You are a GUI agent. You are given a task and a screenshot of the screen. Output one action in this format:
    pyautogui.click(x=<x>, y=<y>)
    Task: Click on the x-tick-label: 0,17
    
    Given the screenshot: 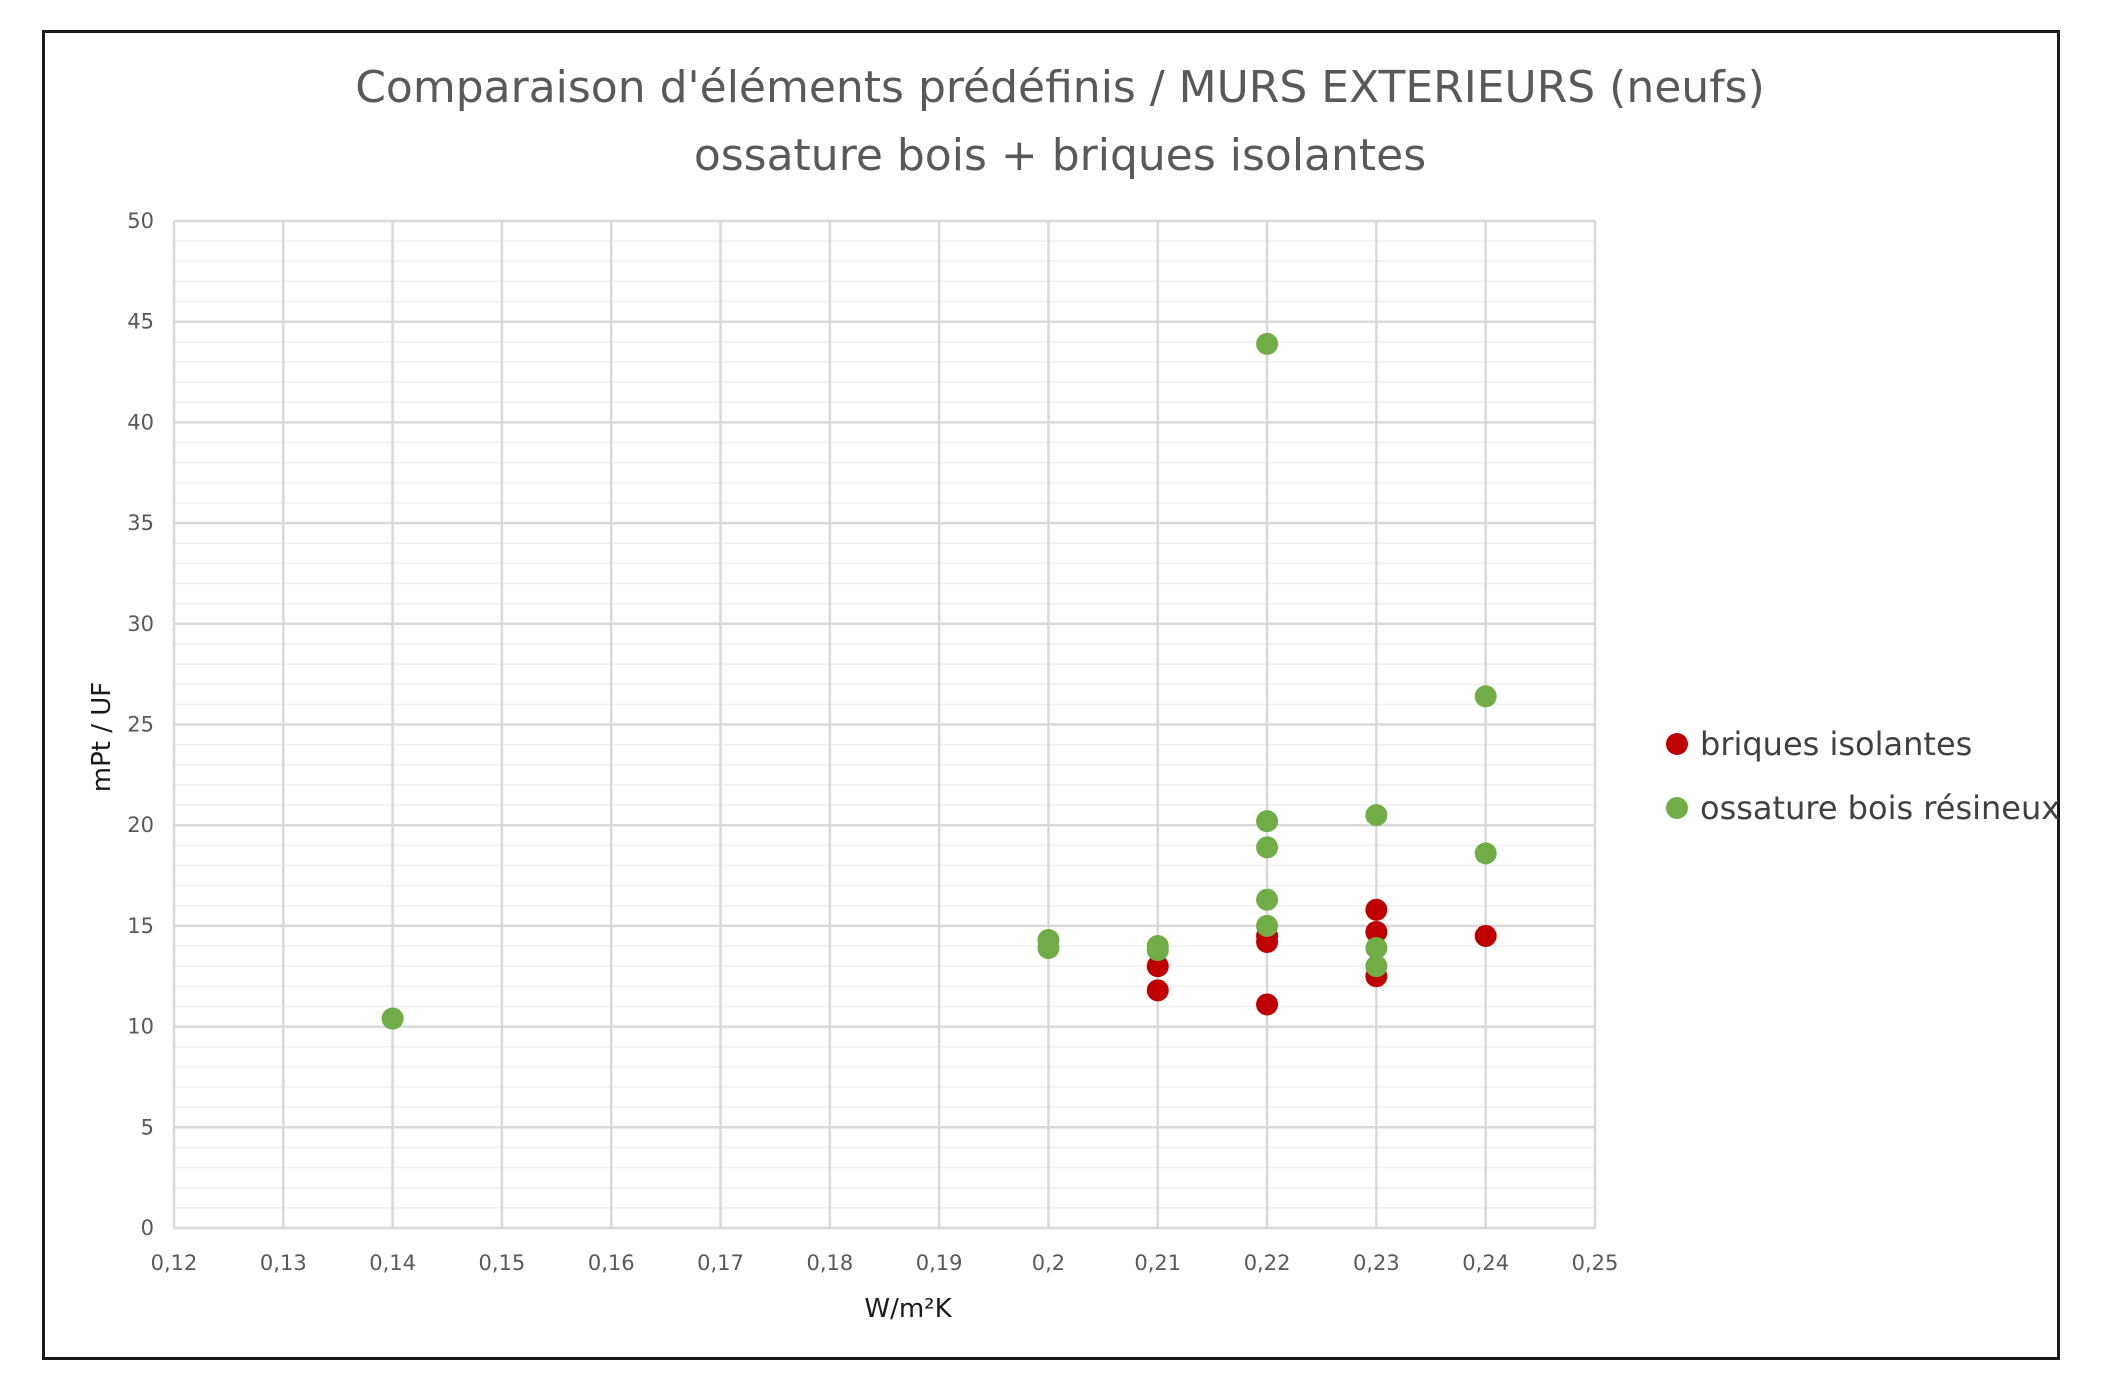 What is the action you would take?
    pyautogui.click(x=720, y=1263)
    